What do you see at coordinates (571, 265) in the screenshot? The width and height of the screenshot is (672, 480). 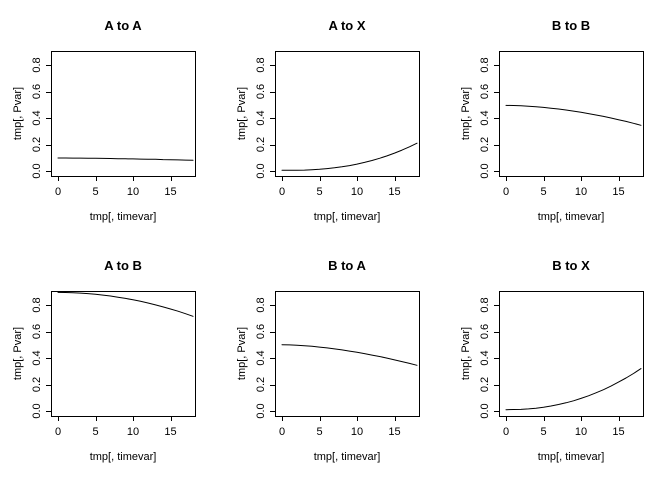 I see `plot-title: B to X` at bounding box center [571, 265].